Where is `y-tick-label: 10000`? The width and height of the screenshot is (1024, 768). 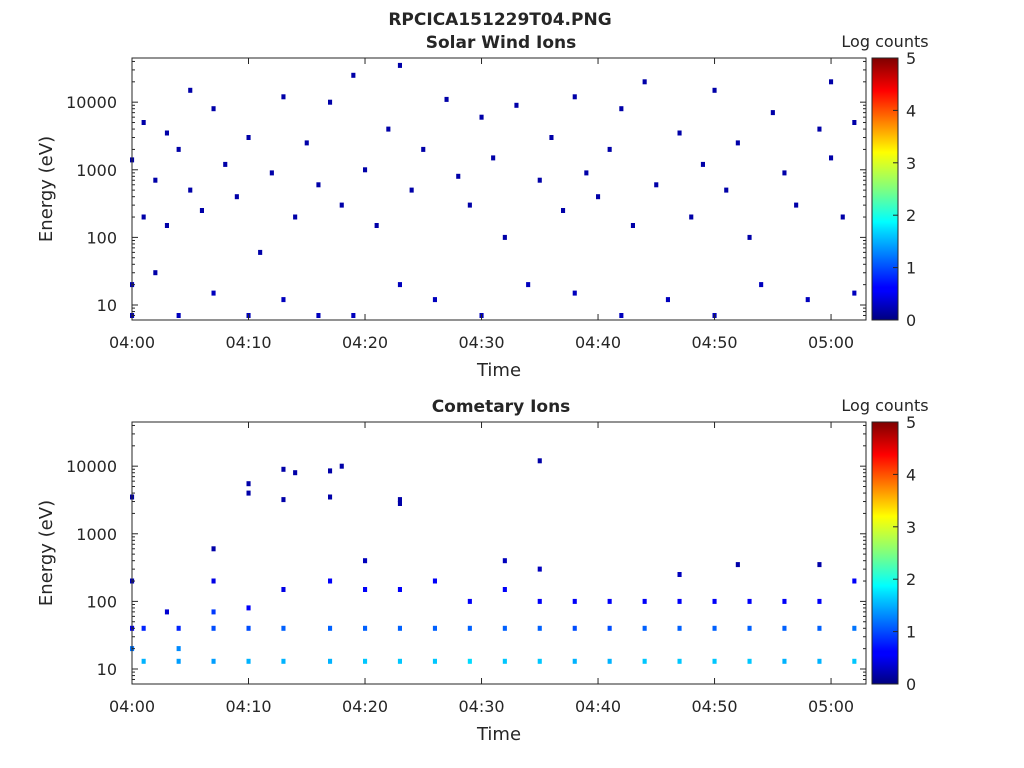 y-tick-label: 10000 is located at coordinates (91, 102).